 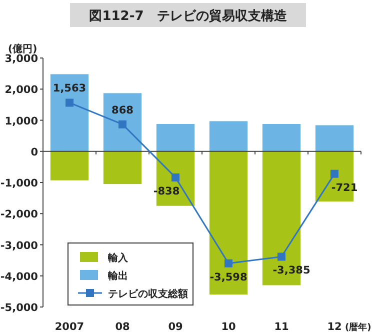 I want to click on x-tick-label: 12, so click(x=334, y=327).